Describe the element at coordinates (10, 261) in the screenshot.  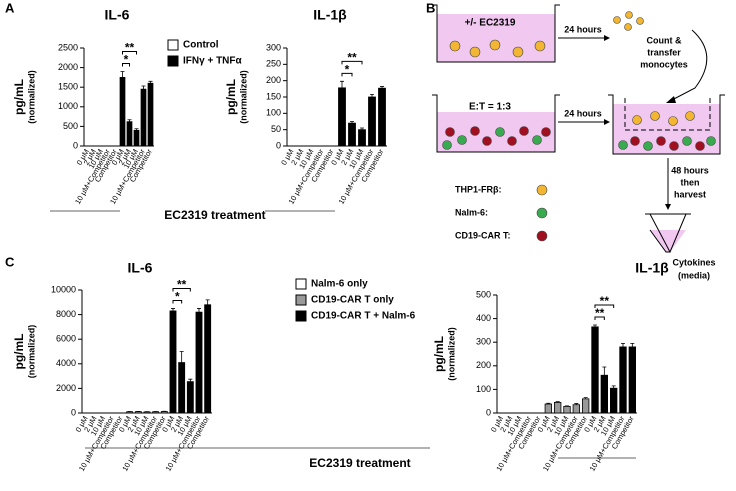
I see `panel-label: C` at that location.